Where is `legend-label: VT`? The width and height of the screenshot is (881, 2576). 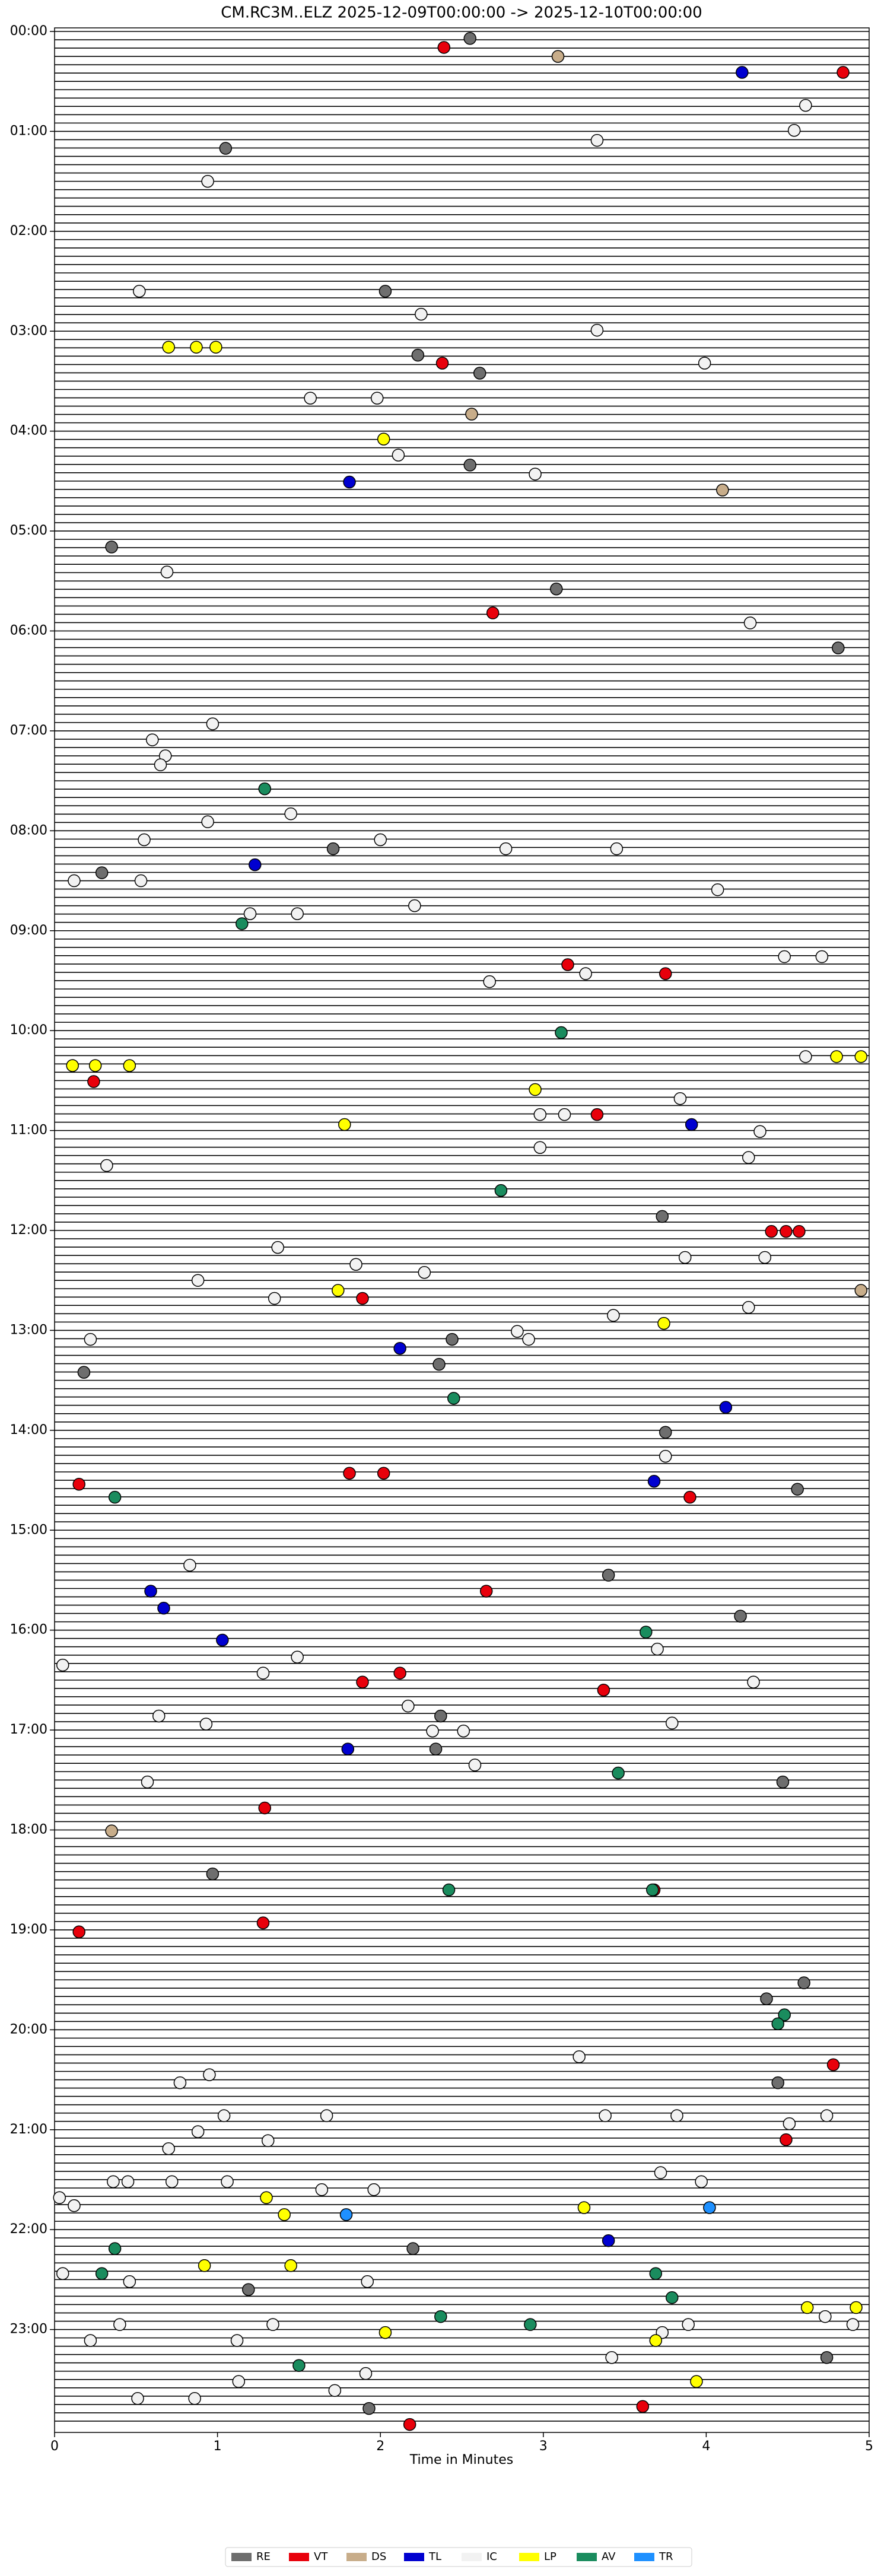
legend-label: VT is located at coordinates (321, 2556).